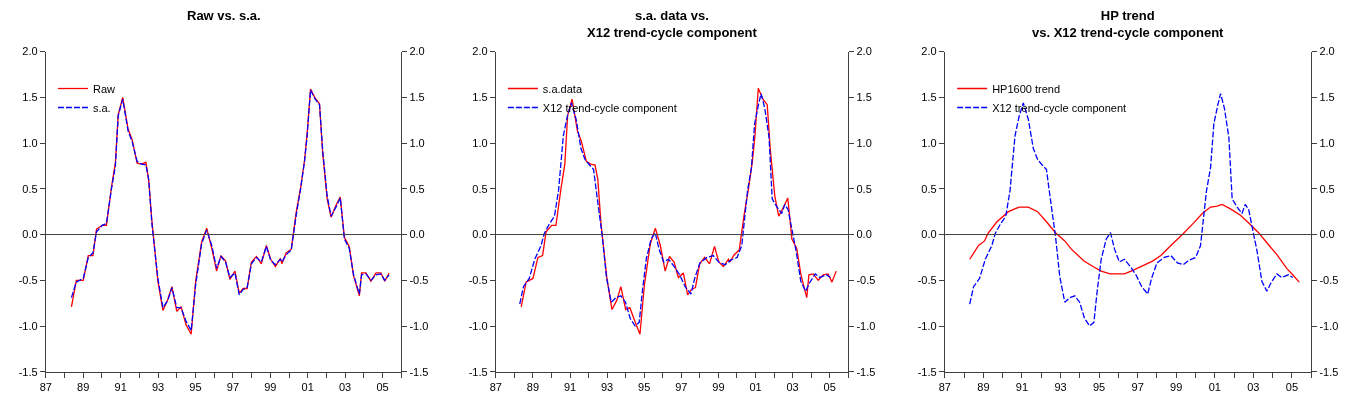  Describe the element at coordinates (224, 15) in the screenshot. I see `chart-title: Raw vs. s.a.` at that location.